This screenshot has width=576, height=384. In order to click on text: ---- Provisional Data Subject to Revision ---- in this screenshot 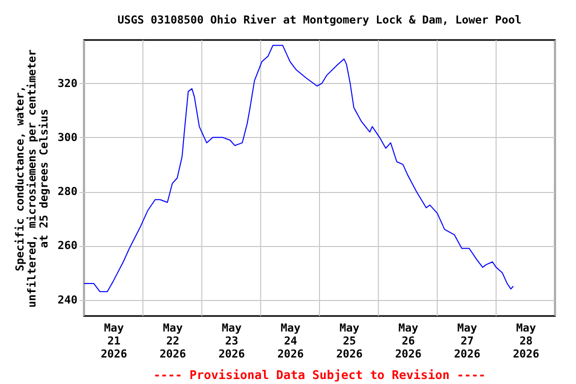, I will do `click(319, 375)`.